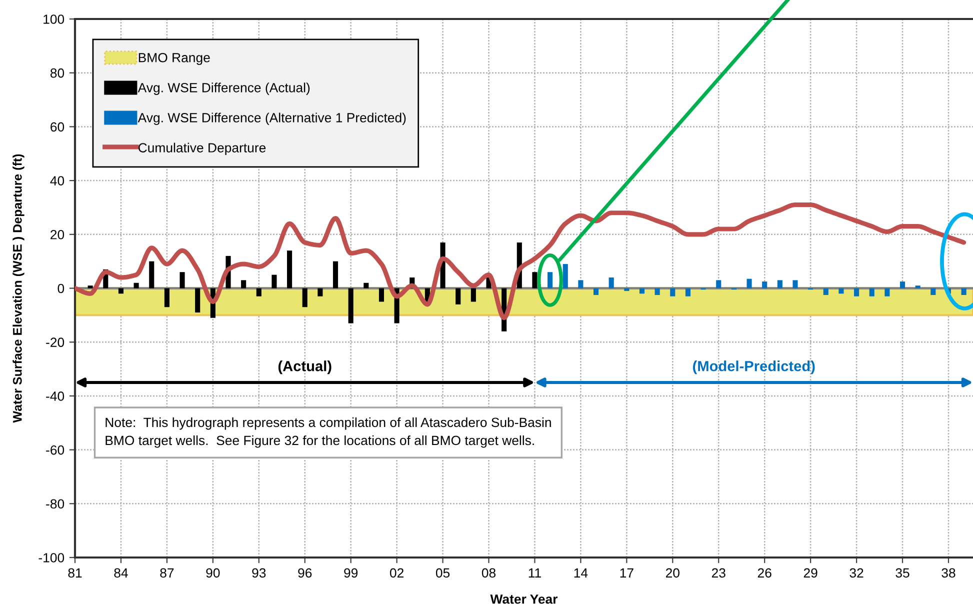  I want to click on annotation: (Actual), so click(305, 367).